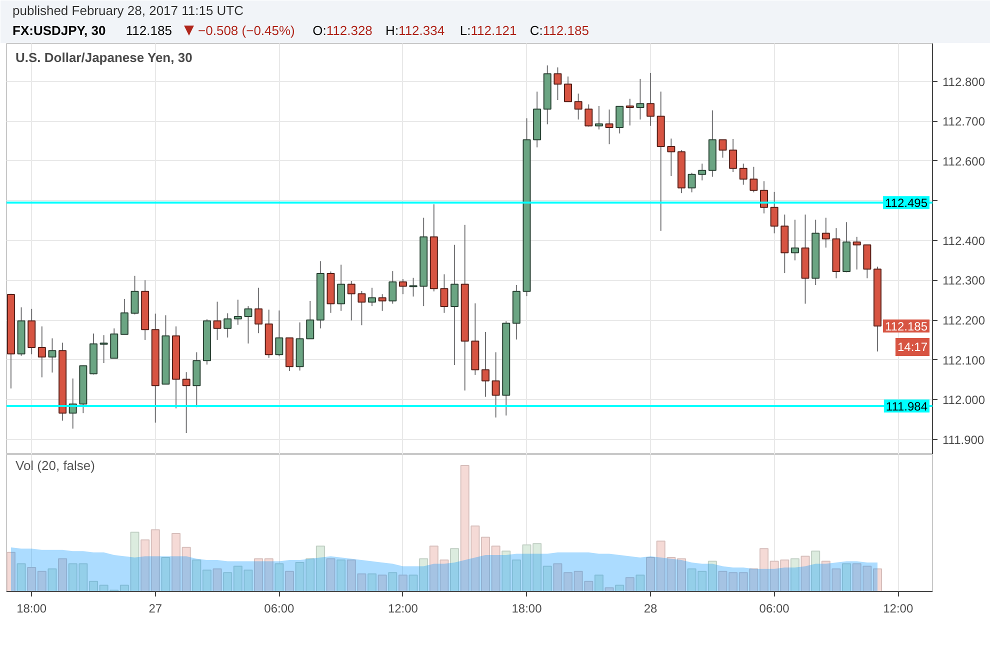  Describe the element at coordinates (912, 347) in the screenshot. I see `annotation: 14:17` at that location.